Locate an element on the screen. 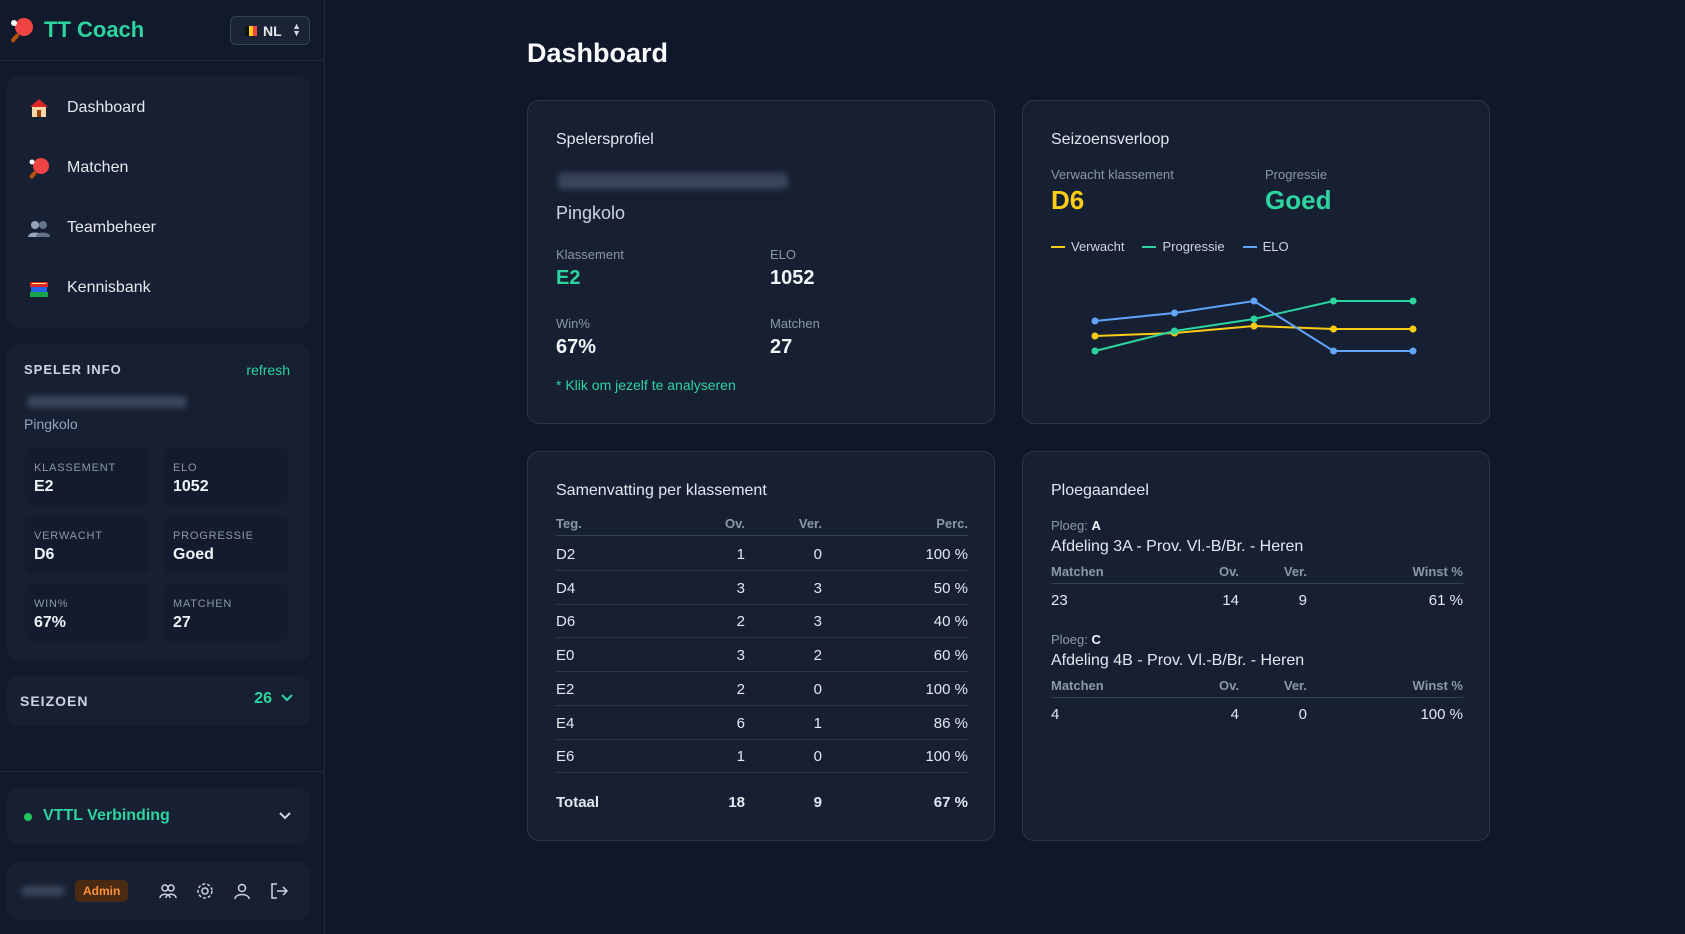 Image resolution: width=1685 pixels, height=934 pixels. klassement-label: Klassement is located at coordinates (590, 254).